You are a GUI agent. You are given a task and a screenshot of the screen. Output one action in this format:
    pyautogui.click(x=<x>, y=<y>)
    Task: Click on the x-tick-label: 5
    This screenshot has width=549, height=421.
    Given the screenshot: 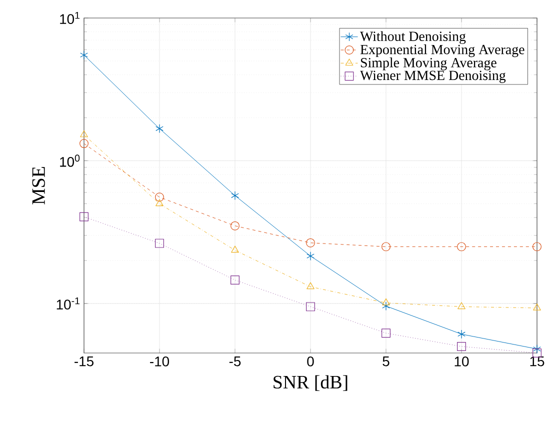 What is the action you would take?
    pyautogui.click(x=386, y=361)
    